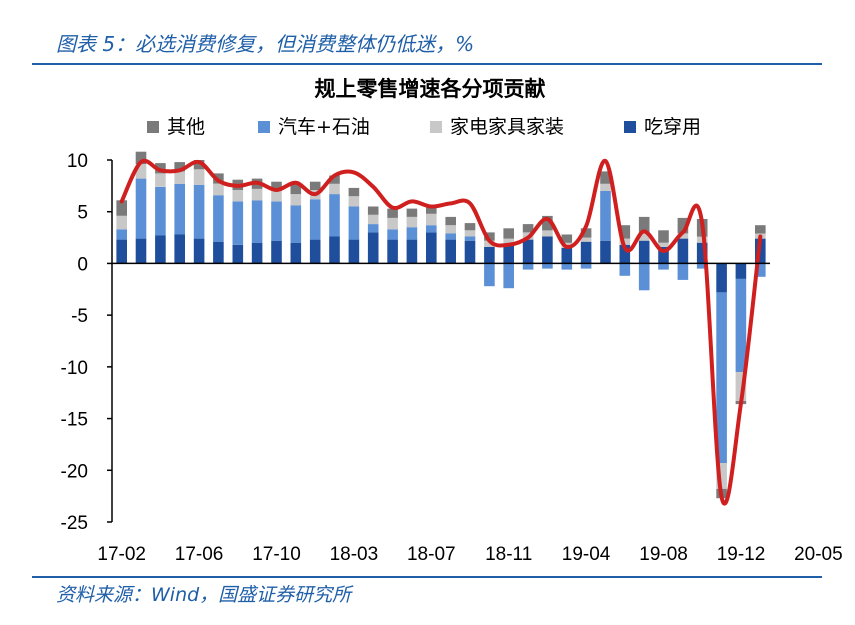  I want to click on source-note: 资料来源：Wind，国盛证券研究所, so click(204, 595).